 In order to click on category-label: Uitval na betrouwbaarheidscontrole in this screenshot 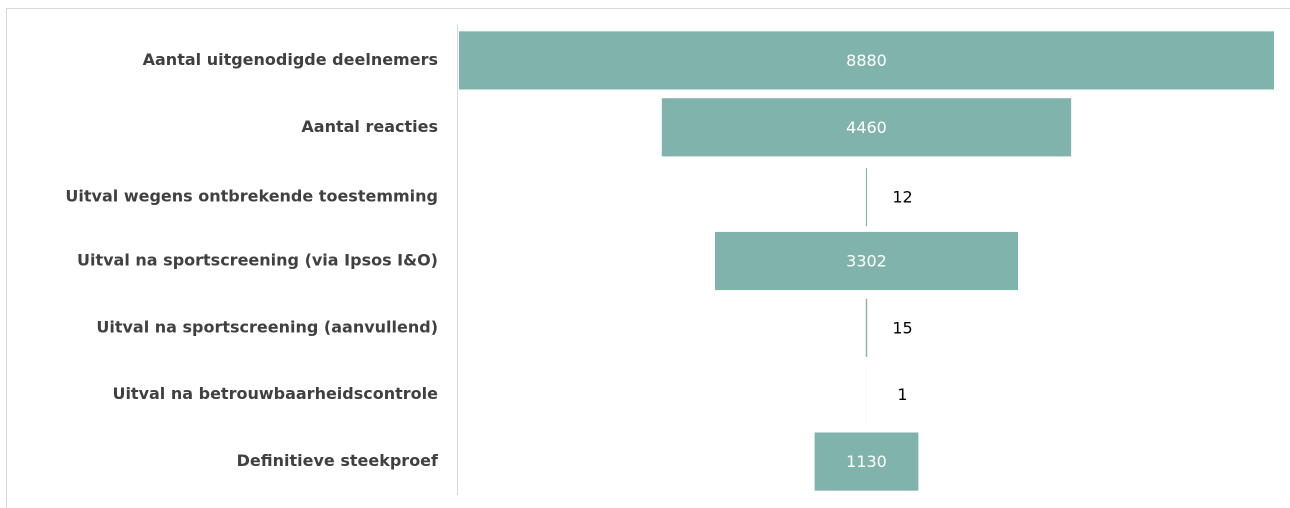, I will do `click(275, 393)`.